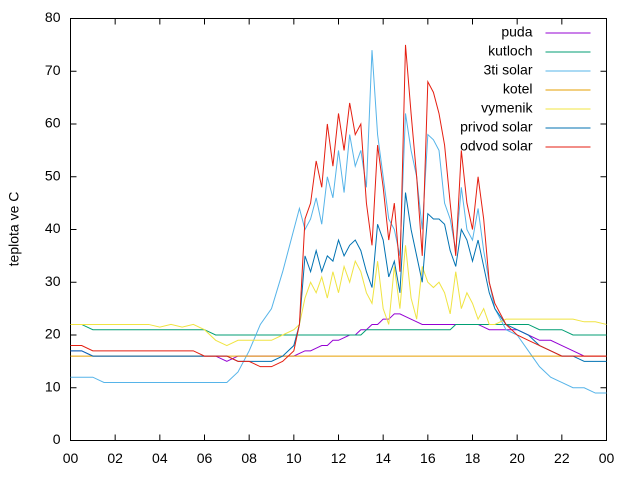  What do you see at coordinates (473, 458) in the screenshot?
I see `x-tick-label: 18` at bounding box center [473, 458].